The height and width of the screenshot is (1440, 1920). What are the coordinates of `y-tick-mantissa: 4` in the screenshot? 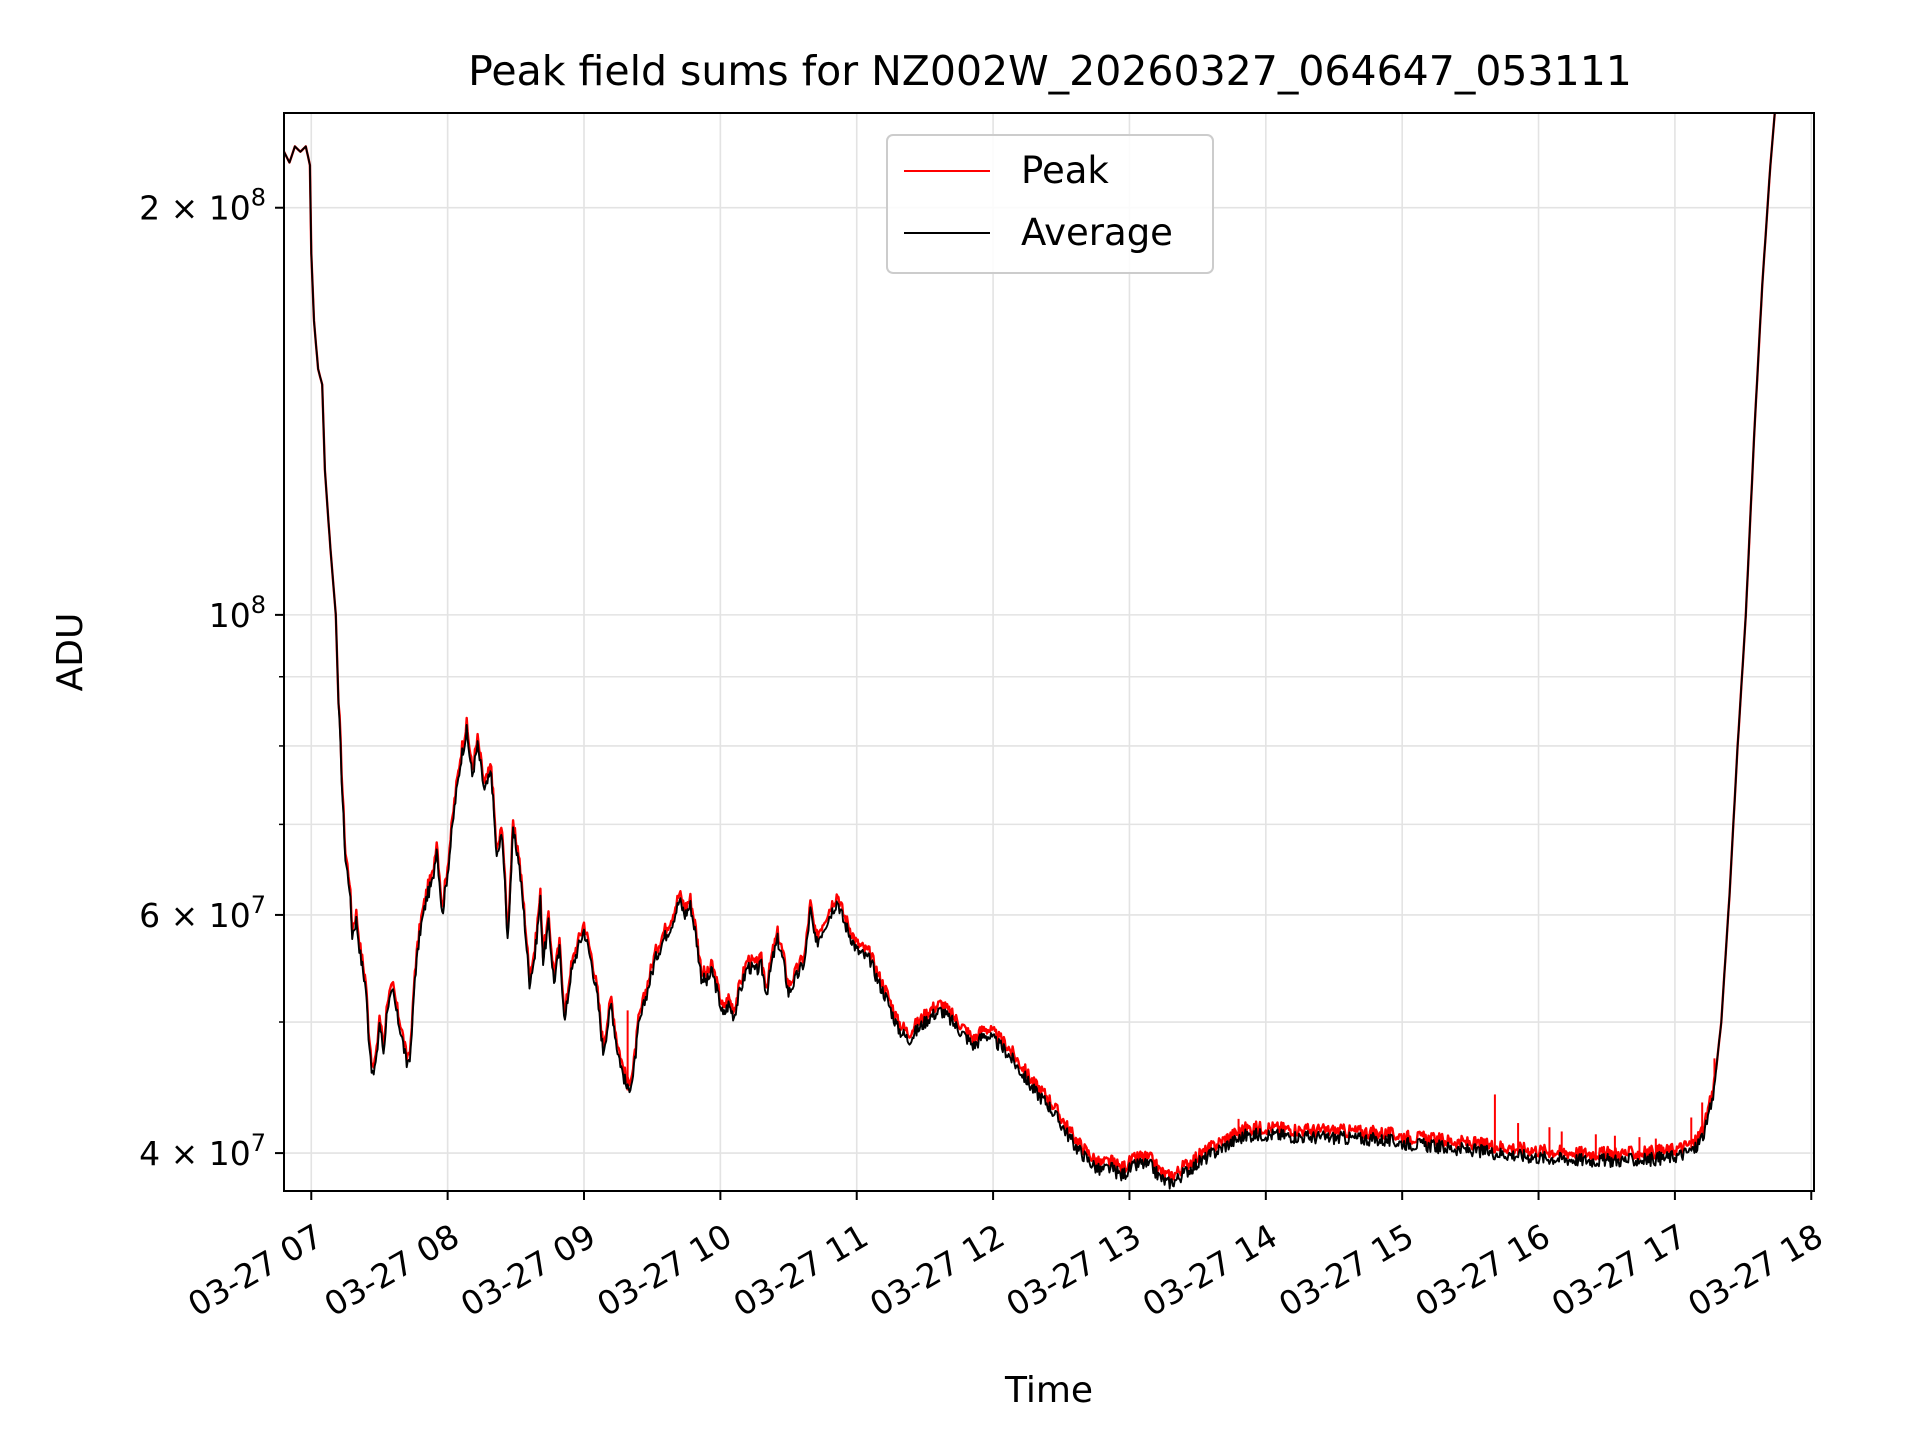 It's located at (149, 1153).